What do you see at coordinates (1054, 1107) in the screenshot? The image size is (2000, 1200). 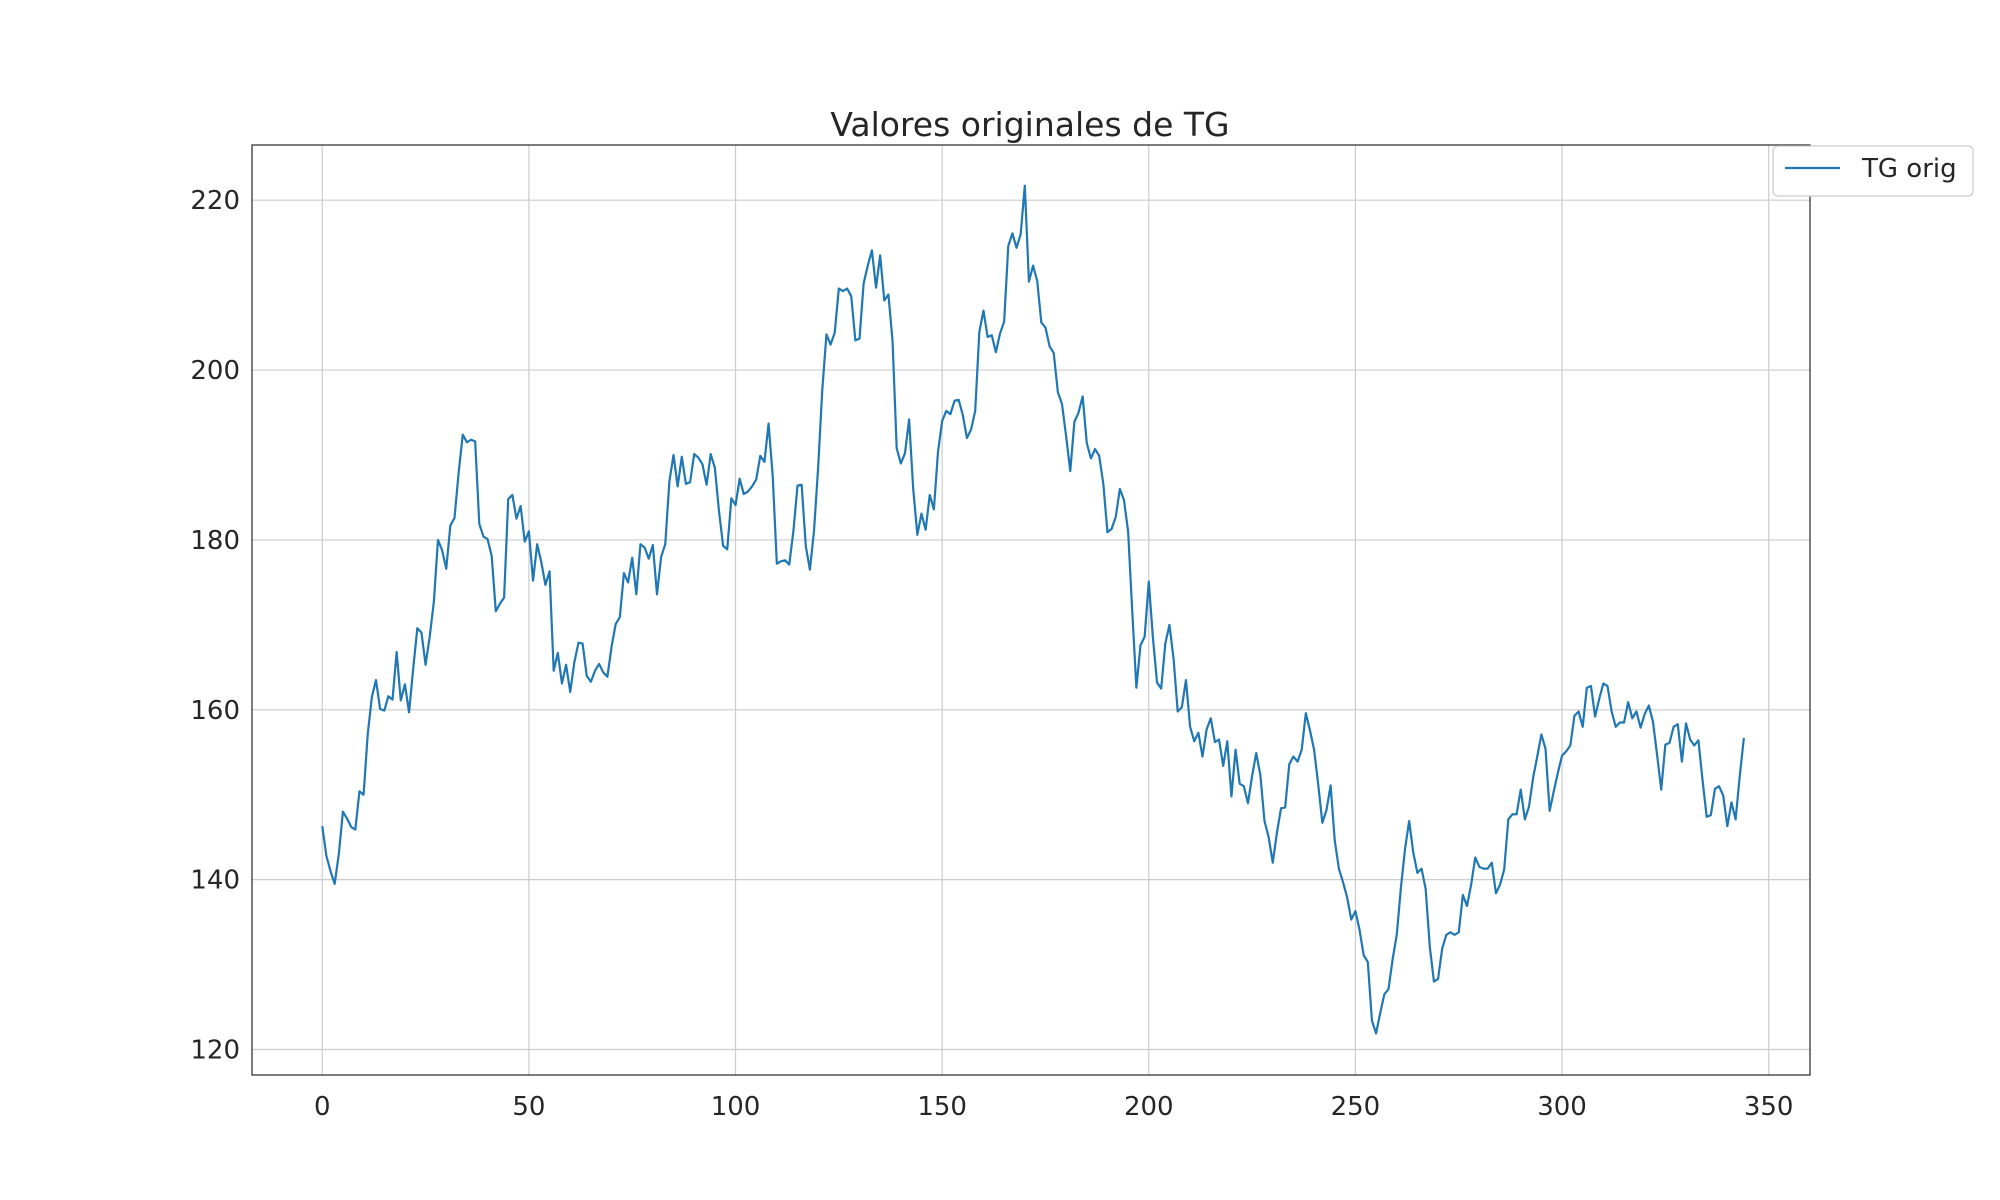 I see `x-axis: 0 50 100 150 200 250 300 350` at bounding box center [1054, 1107].